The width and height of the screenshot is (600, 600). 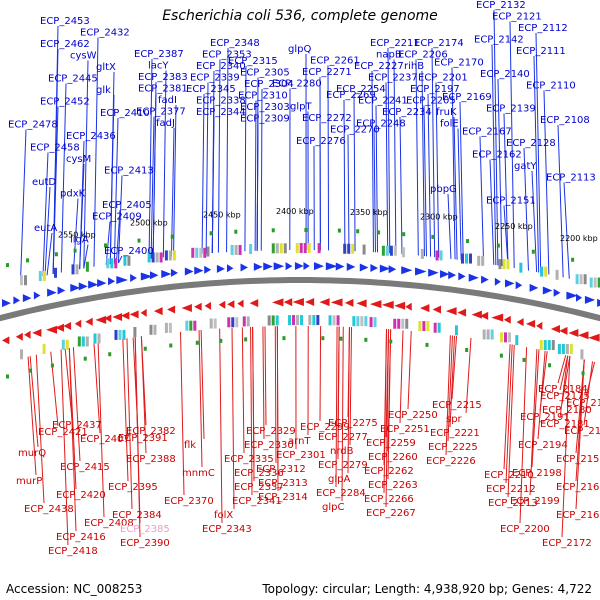 What do you see at coordinates (215, 78) in the screenshot?
I see `forward-gene-label: ECP_2339` at bounding box center [215, 78].